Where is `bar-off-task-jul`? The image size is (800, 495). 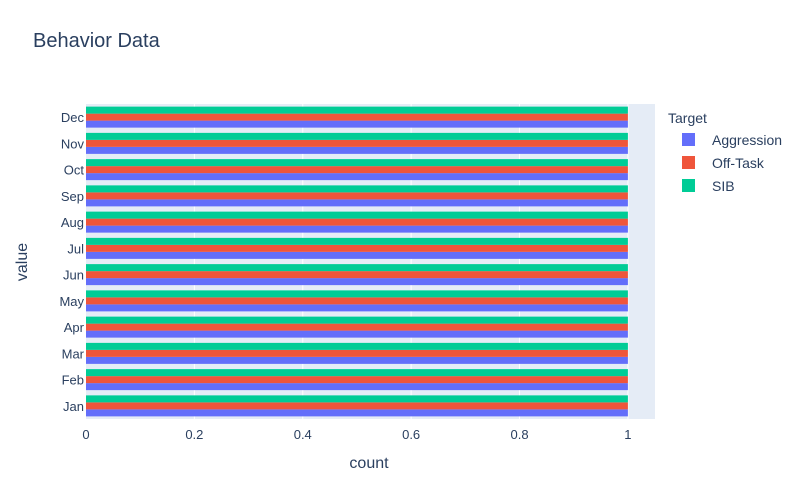
bar-off-task-jul is located at coordinates (357, 248).